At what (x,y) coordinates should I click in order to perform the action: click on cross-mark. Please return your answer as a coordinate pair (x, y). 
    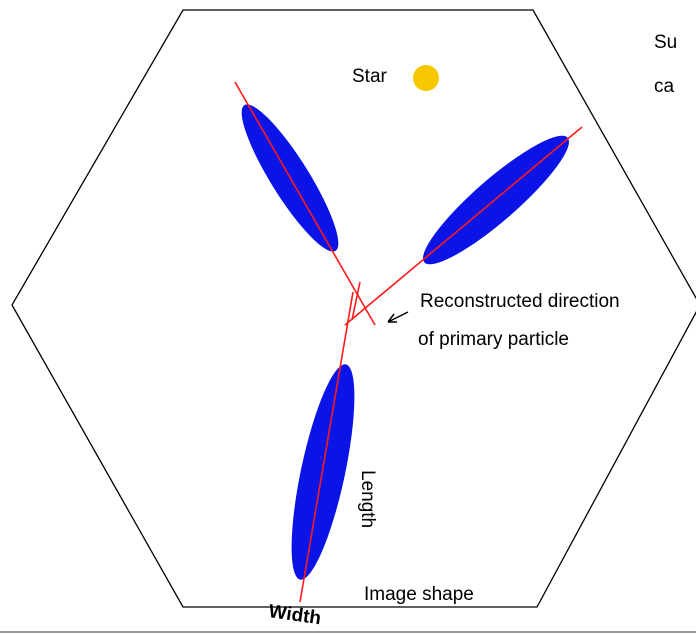
    Looking at the image, I should click on (356, 301).